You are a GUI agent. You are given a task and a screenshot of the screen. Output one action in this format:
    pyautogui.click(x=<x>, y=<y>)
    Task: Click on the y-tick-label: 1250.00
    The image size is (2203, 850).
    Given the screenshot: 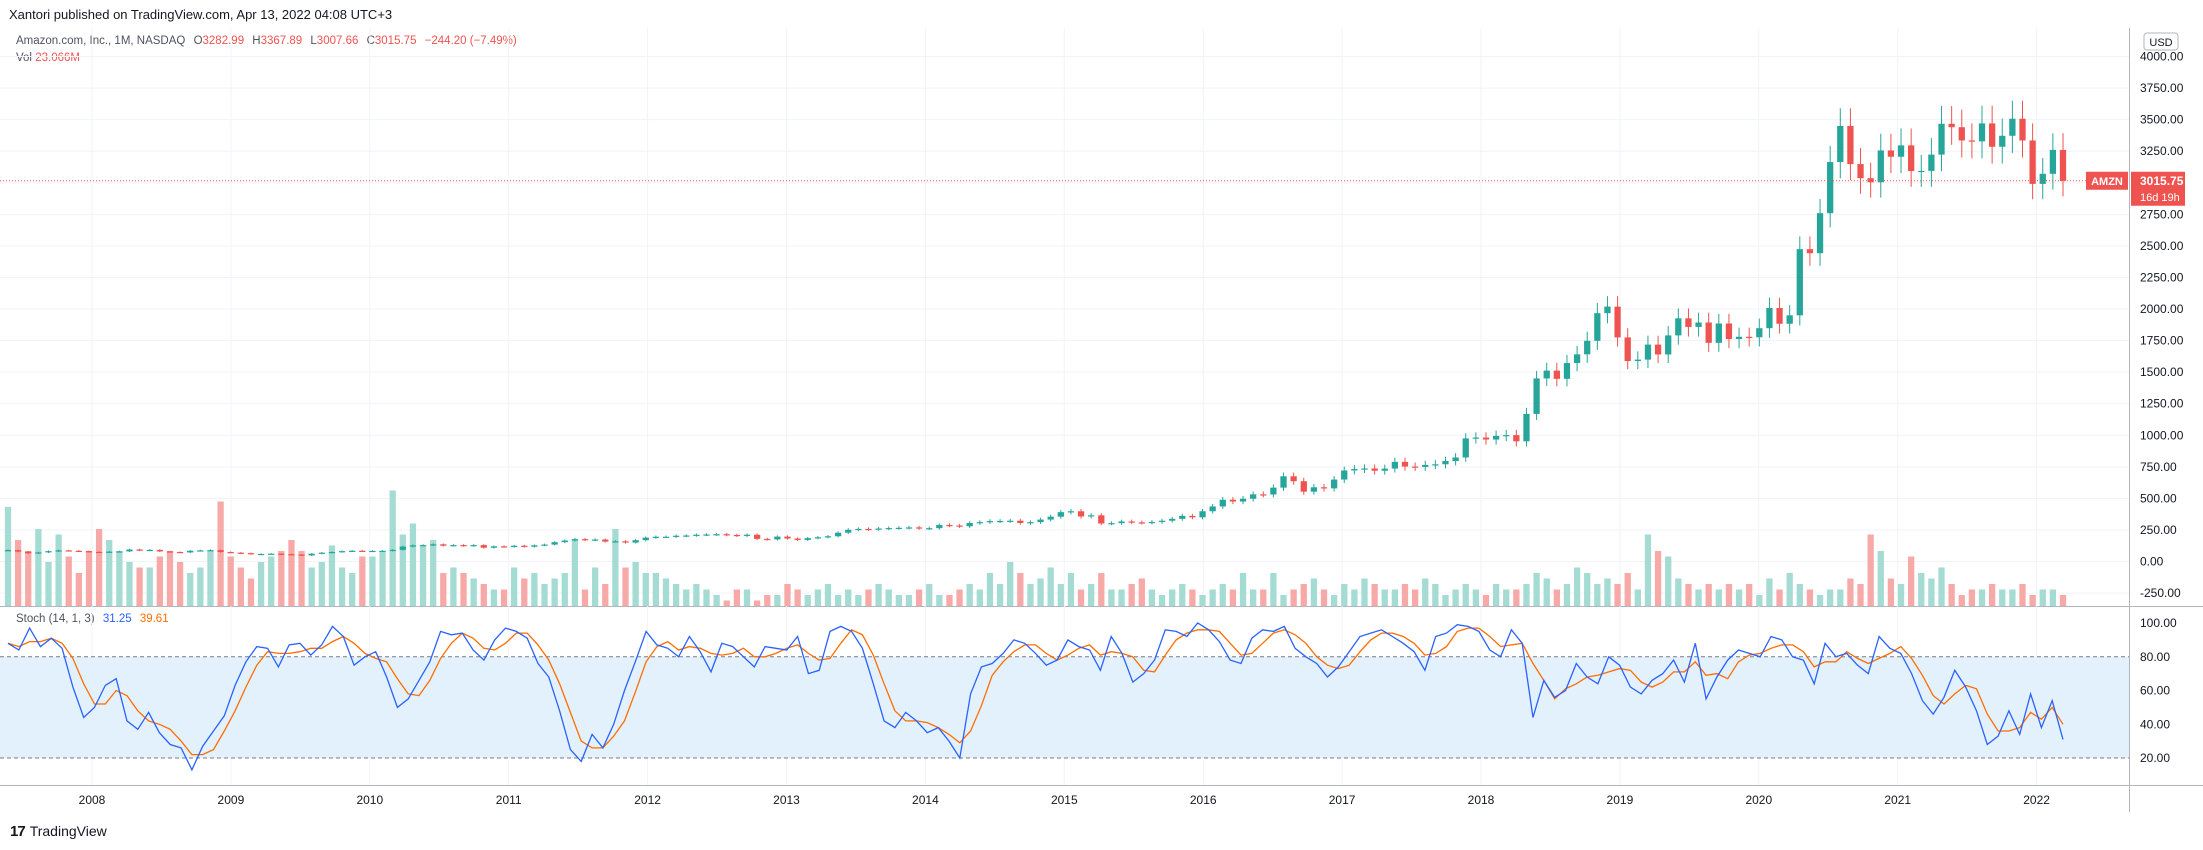 What is the action you would take?
    pyautogui.click(x=2162, y=404)
    